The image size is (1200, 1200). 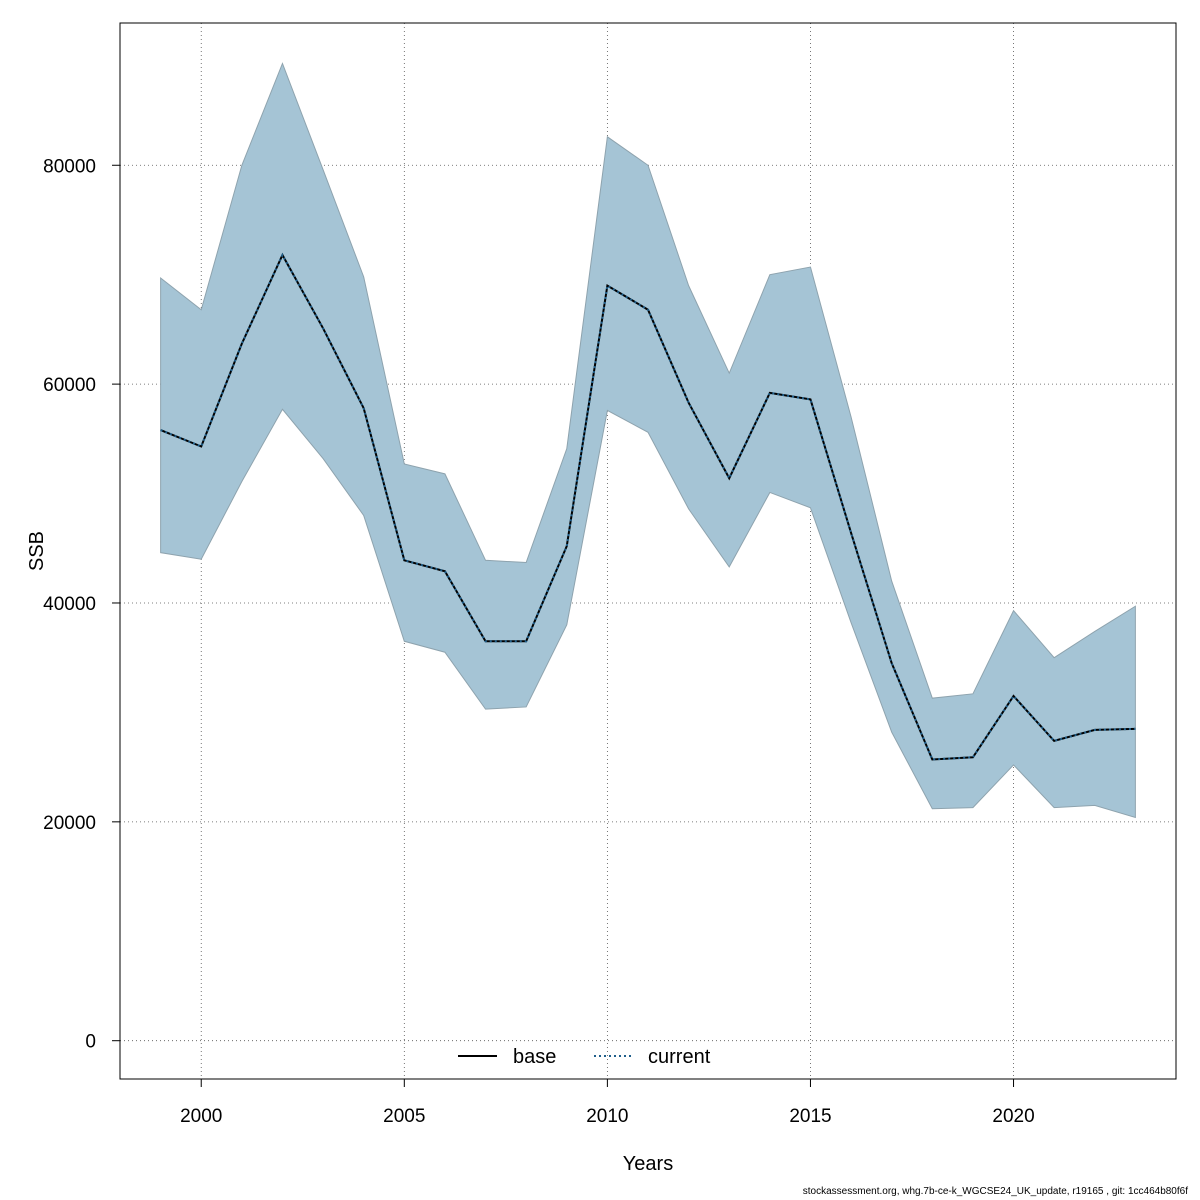 What do you see at coordinates (69, 166) in the screenshot?
I see `y-tick-label-80000: 80000` at bounding box center [69, 166].